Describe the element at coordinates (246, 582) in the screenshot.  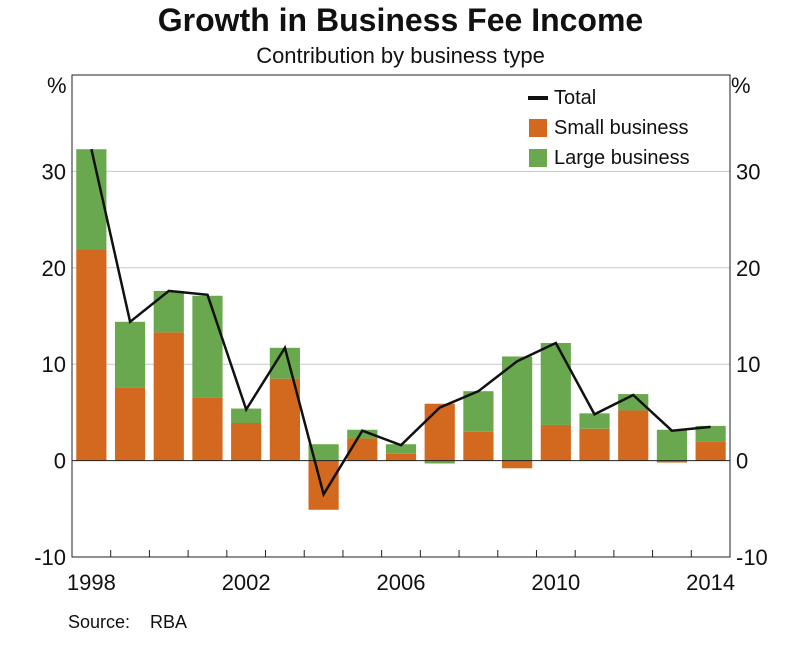
I see `x-tick-label: 2002` at that location.